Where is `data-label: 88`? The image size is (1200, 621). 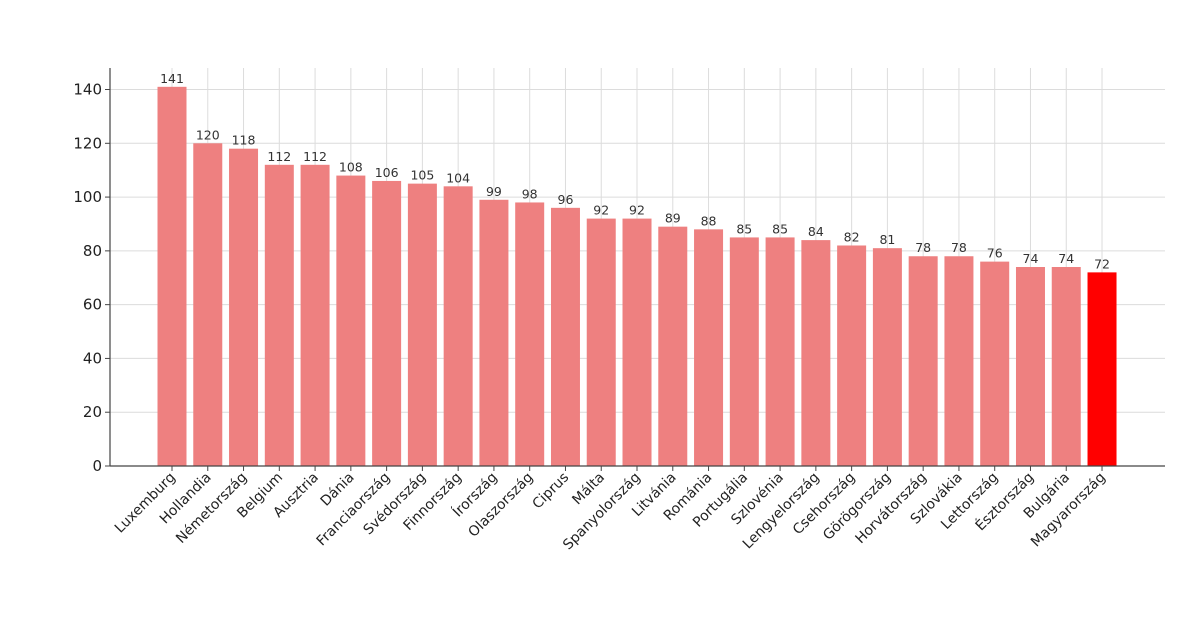
data-label: 88 is located at coordinates (709, 220).